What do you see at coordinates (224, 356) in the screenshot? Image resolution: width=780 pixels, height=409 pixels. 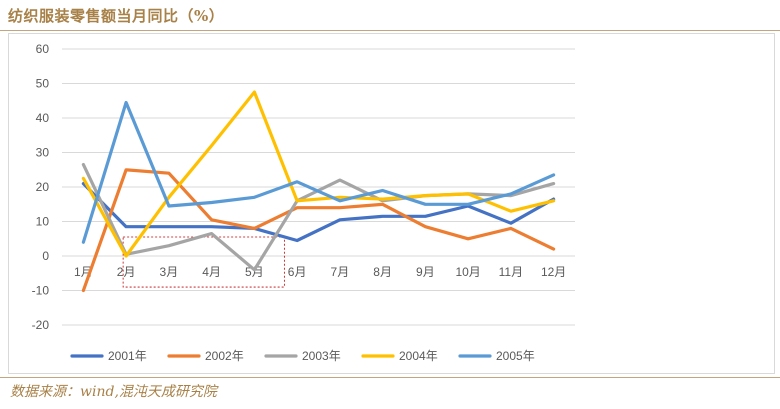 I see `legend-label: 2002年` at bounding box center [224, 356].